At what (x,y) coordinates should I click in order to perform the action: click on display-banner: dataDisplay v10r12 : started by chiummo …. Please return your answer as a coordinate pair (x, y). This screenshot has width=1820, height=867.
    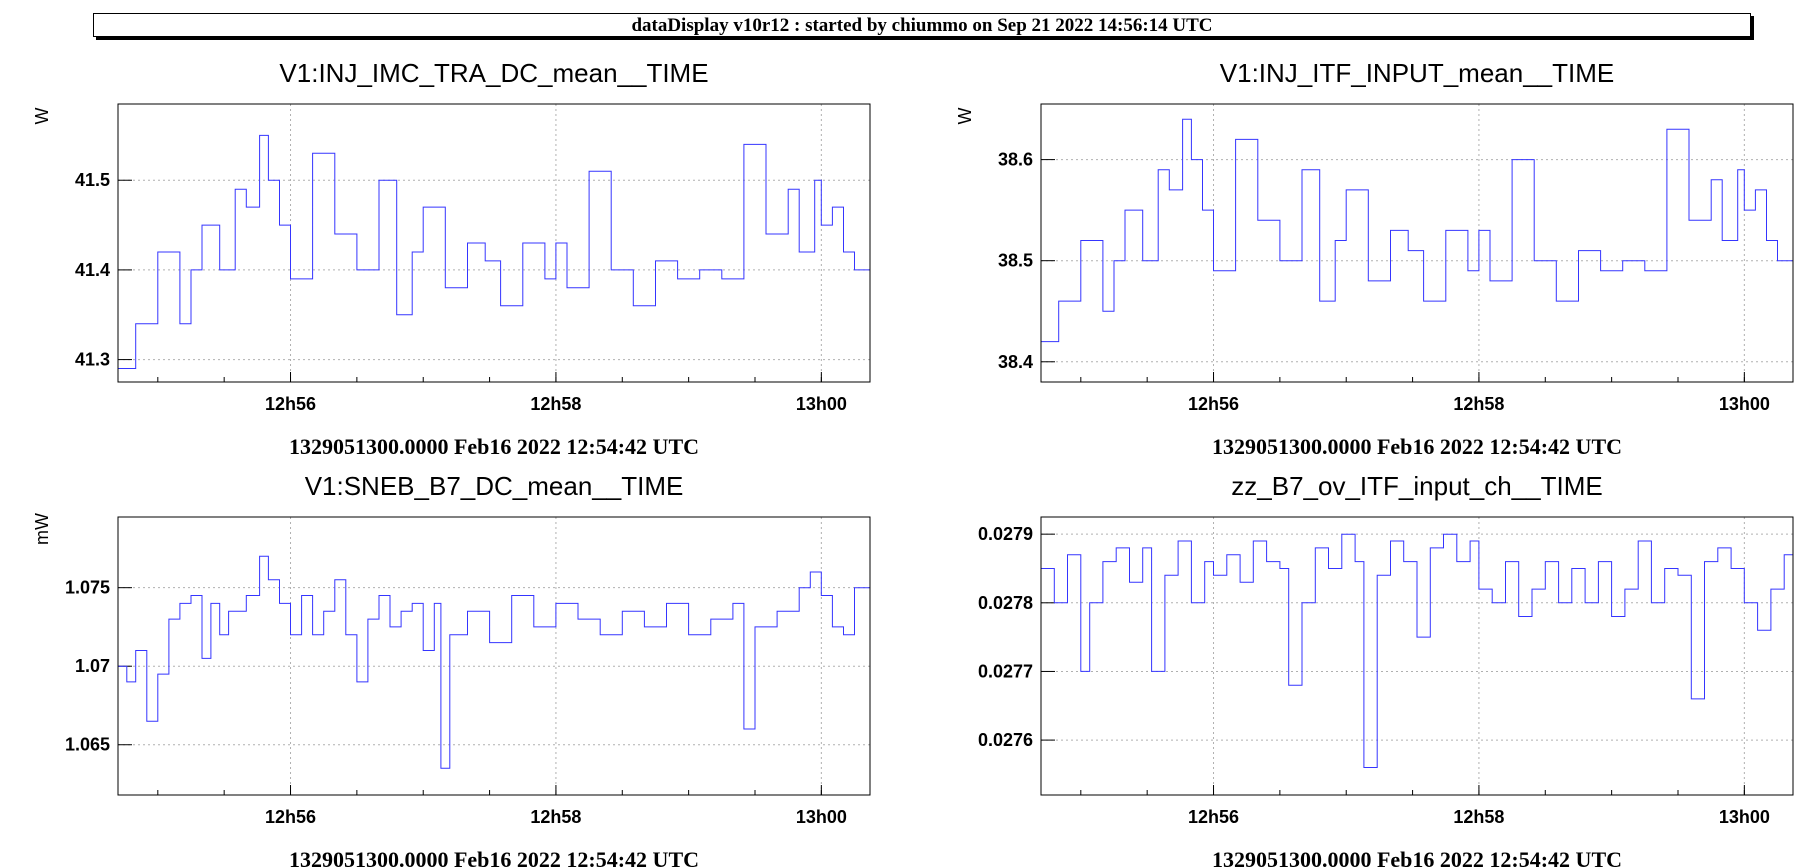
    Looking at the image, I should click on (922, 25).